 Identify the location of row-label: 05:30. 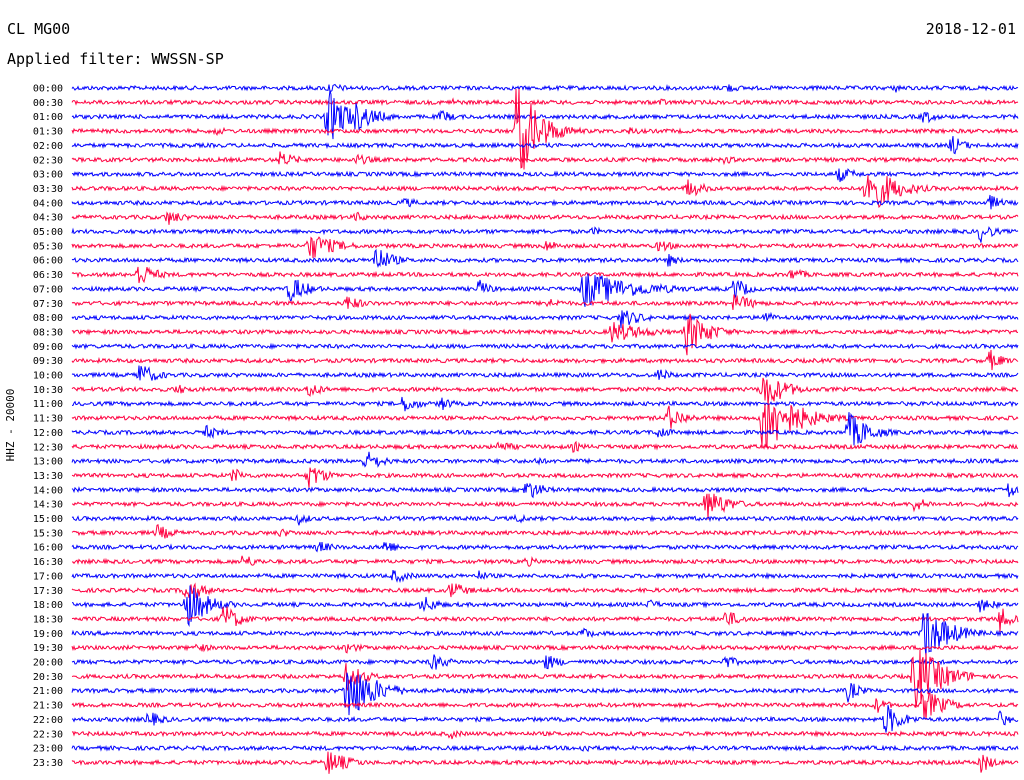
(48, 246).